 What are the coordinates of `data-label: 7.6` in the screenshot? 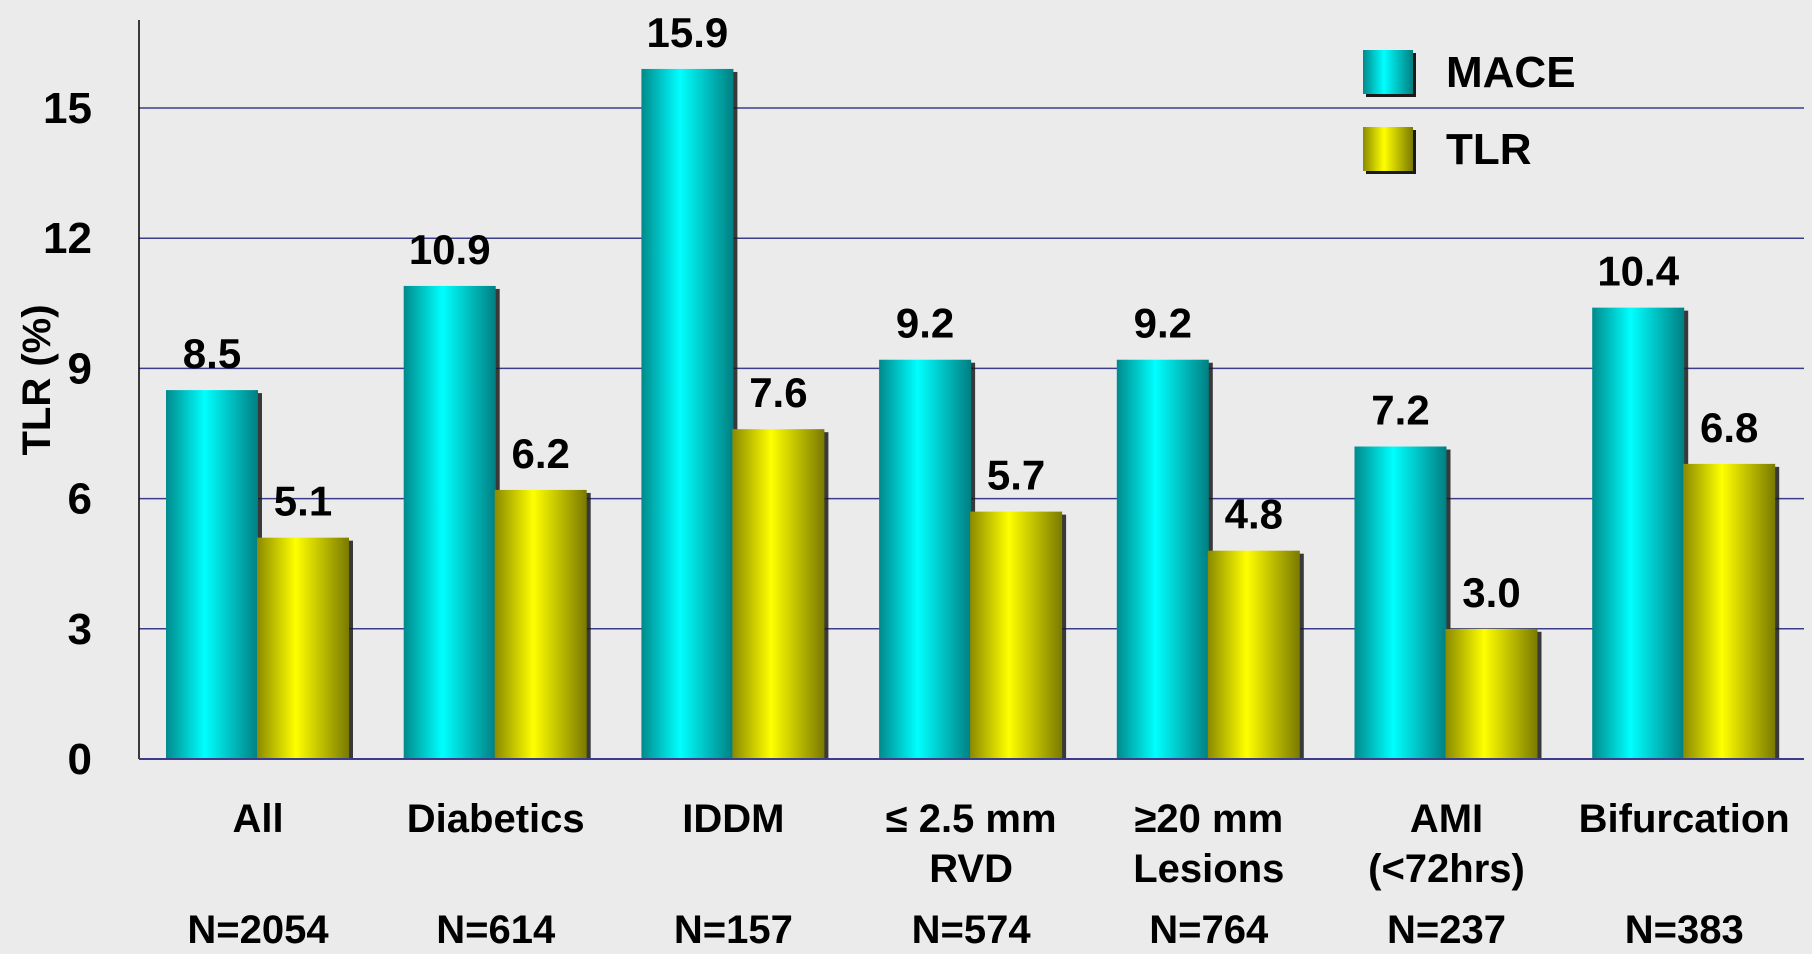 It's located at (778, 392).